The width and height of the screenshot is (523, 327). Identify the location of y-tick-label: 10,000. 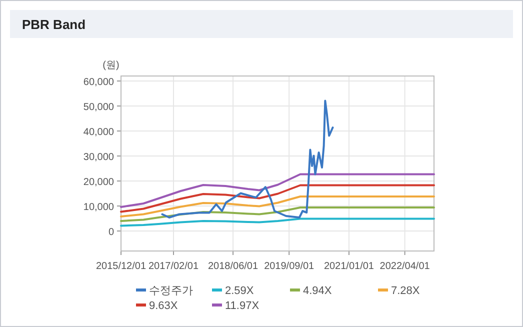
(98, 207).